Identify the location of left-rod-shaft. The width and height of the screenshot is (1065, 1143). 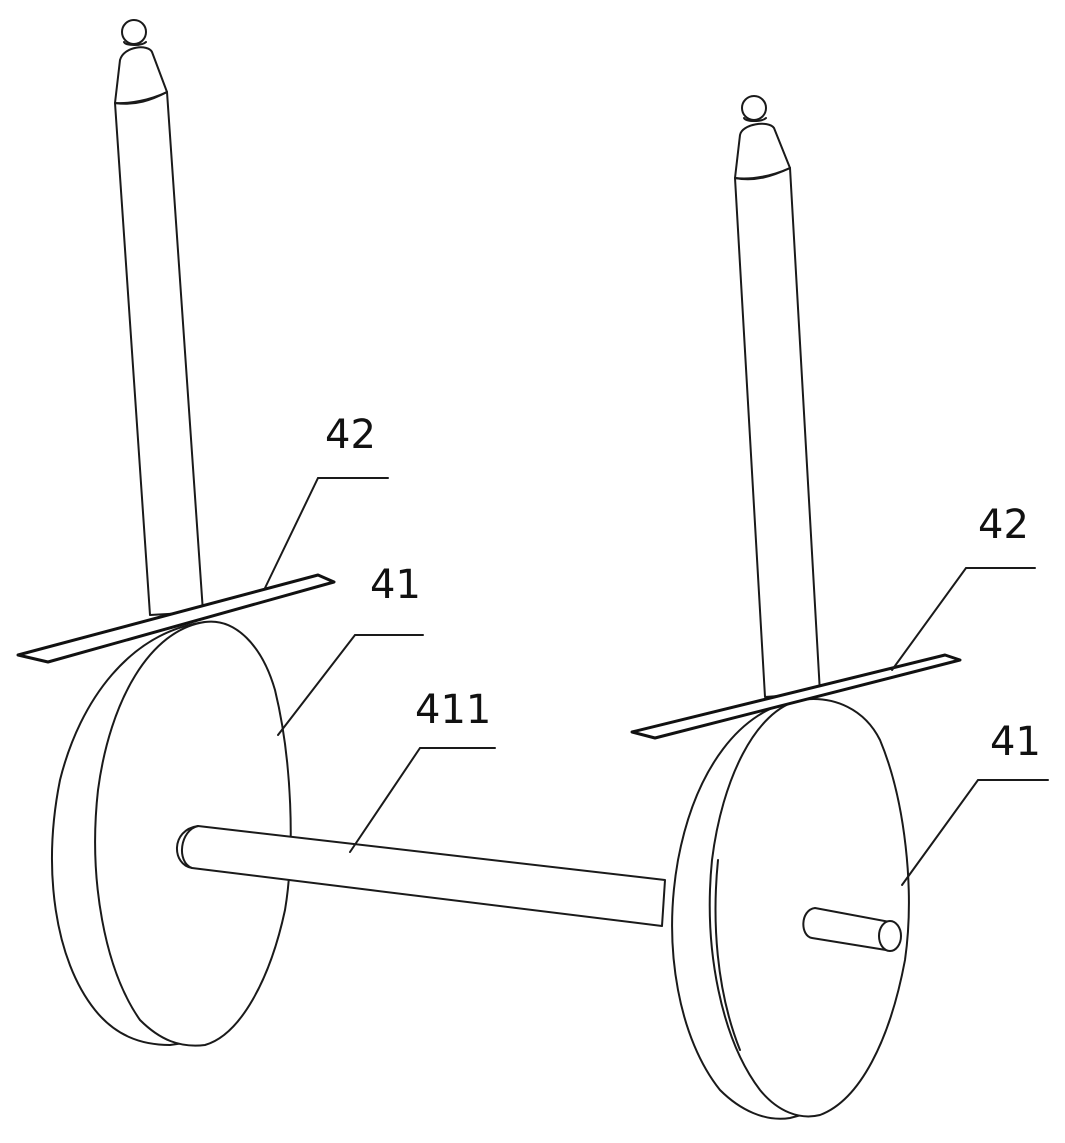
(159, 353).